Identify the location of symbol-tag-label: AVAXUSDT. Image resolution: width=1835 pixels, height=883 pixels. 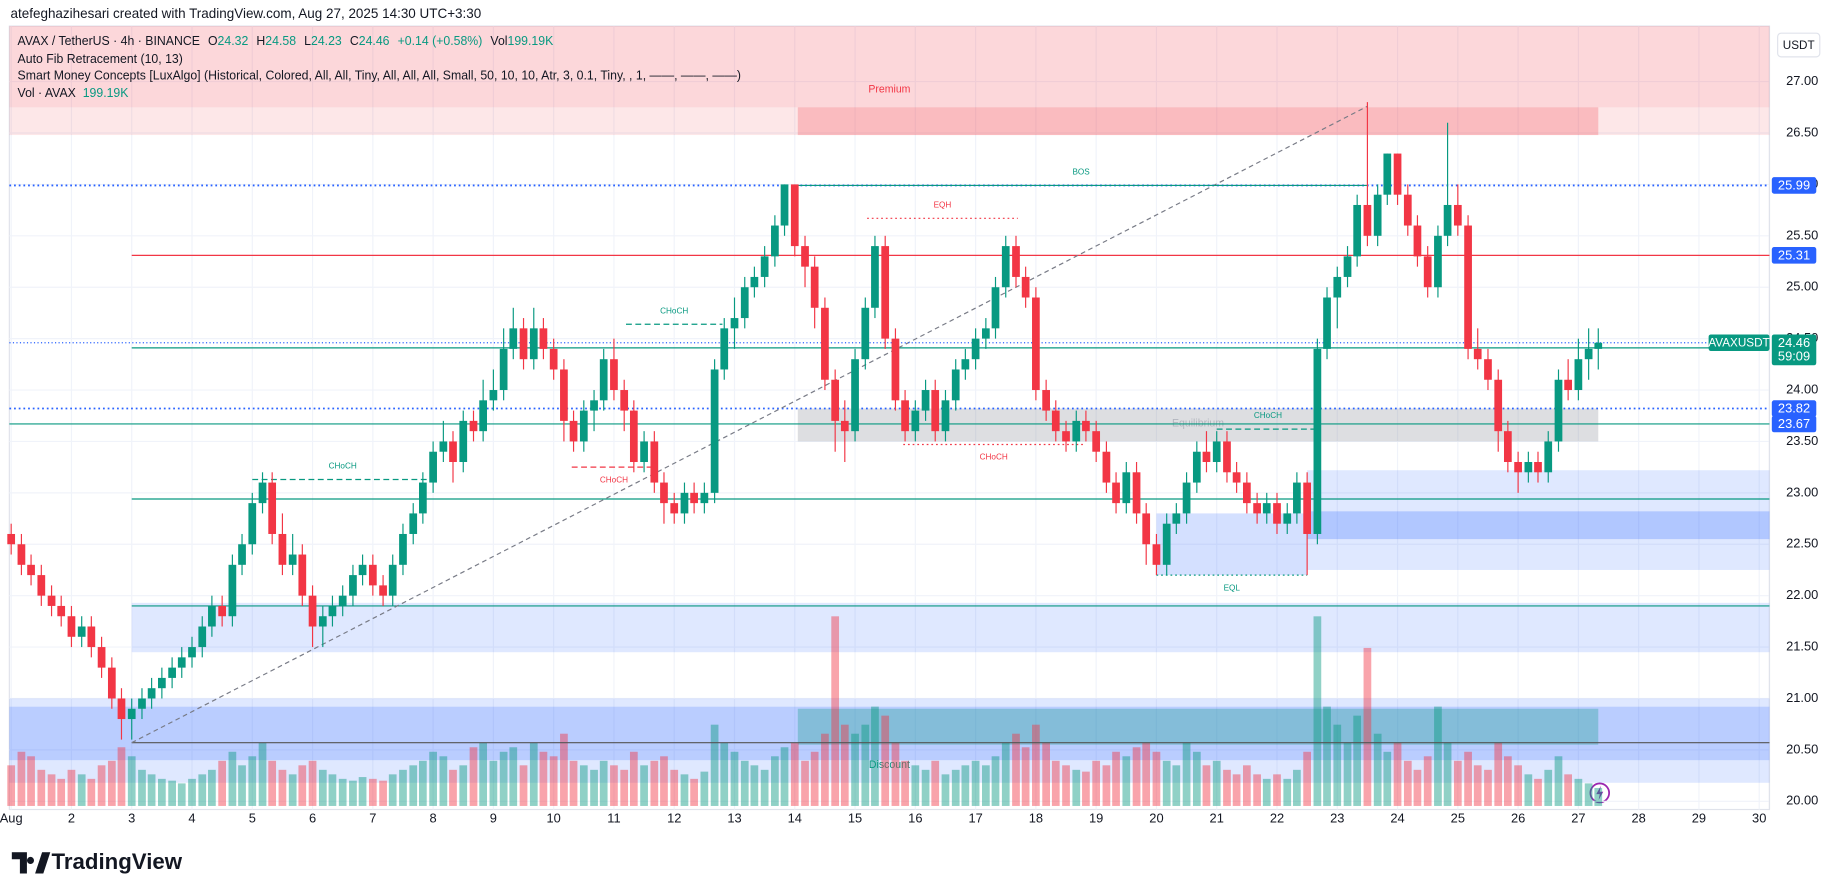
(1738, 342).